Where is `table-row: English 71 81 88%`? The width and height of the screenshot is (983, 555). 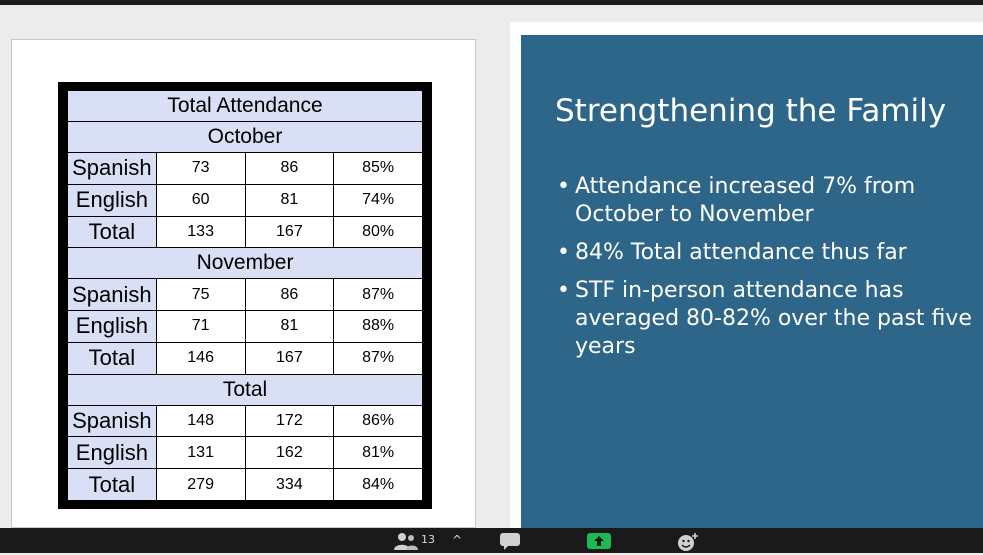
table-row: English 71 81 88% is located at coordinates (245, 326).